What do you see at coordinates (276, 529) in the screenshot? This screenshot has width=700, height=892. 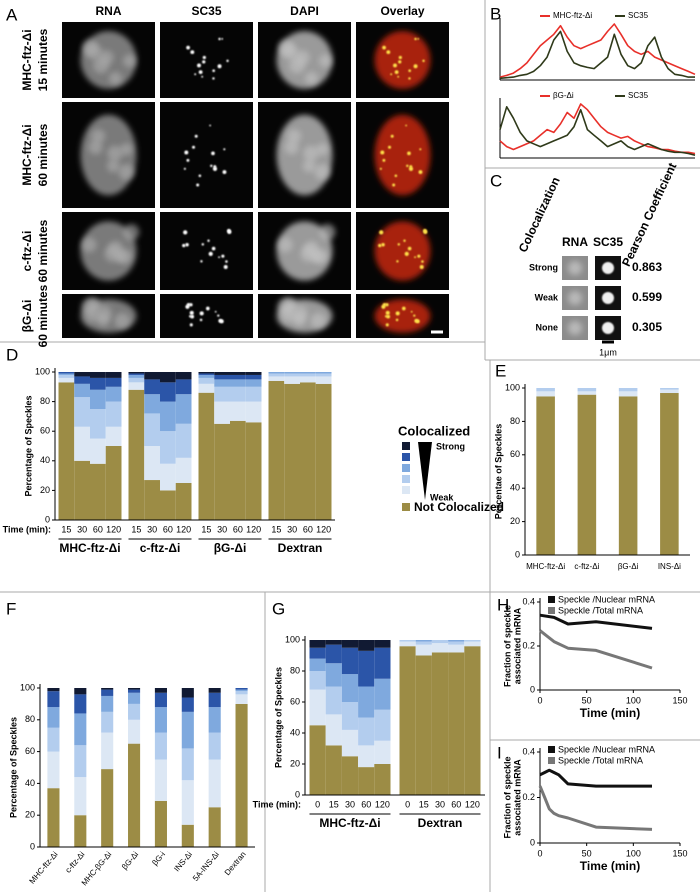 I see `x-tick-label: 15` at bounding box center [276, 529].